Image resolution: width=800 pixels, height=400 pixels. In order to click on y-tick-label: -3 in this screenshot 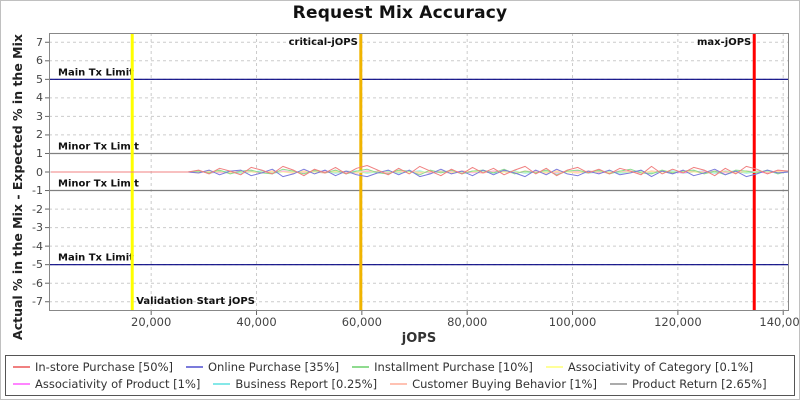, I will do `click(37, 228)`.